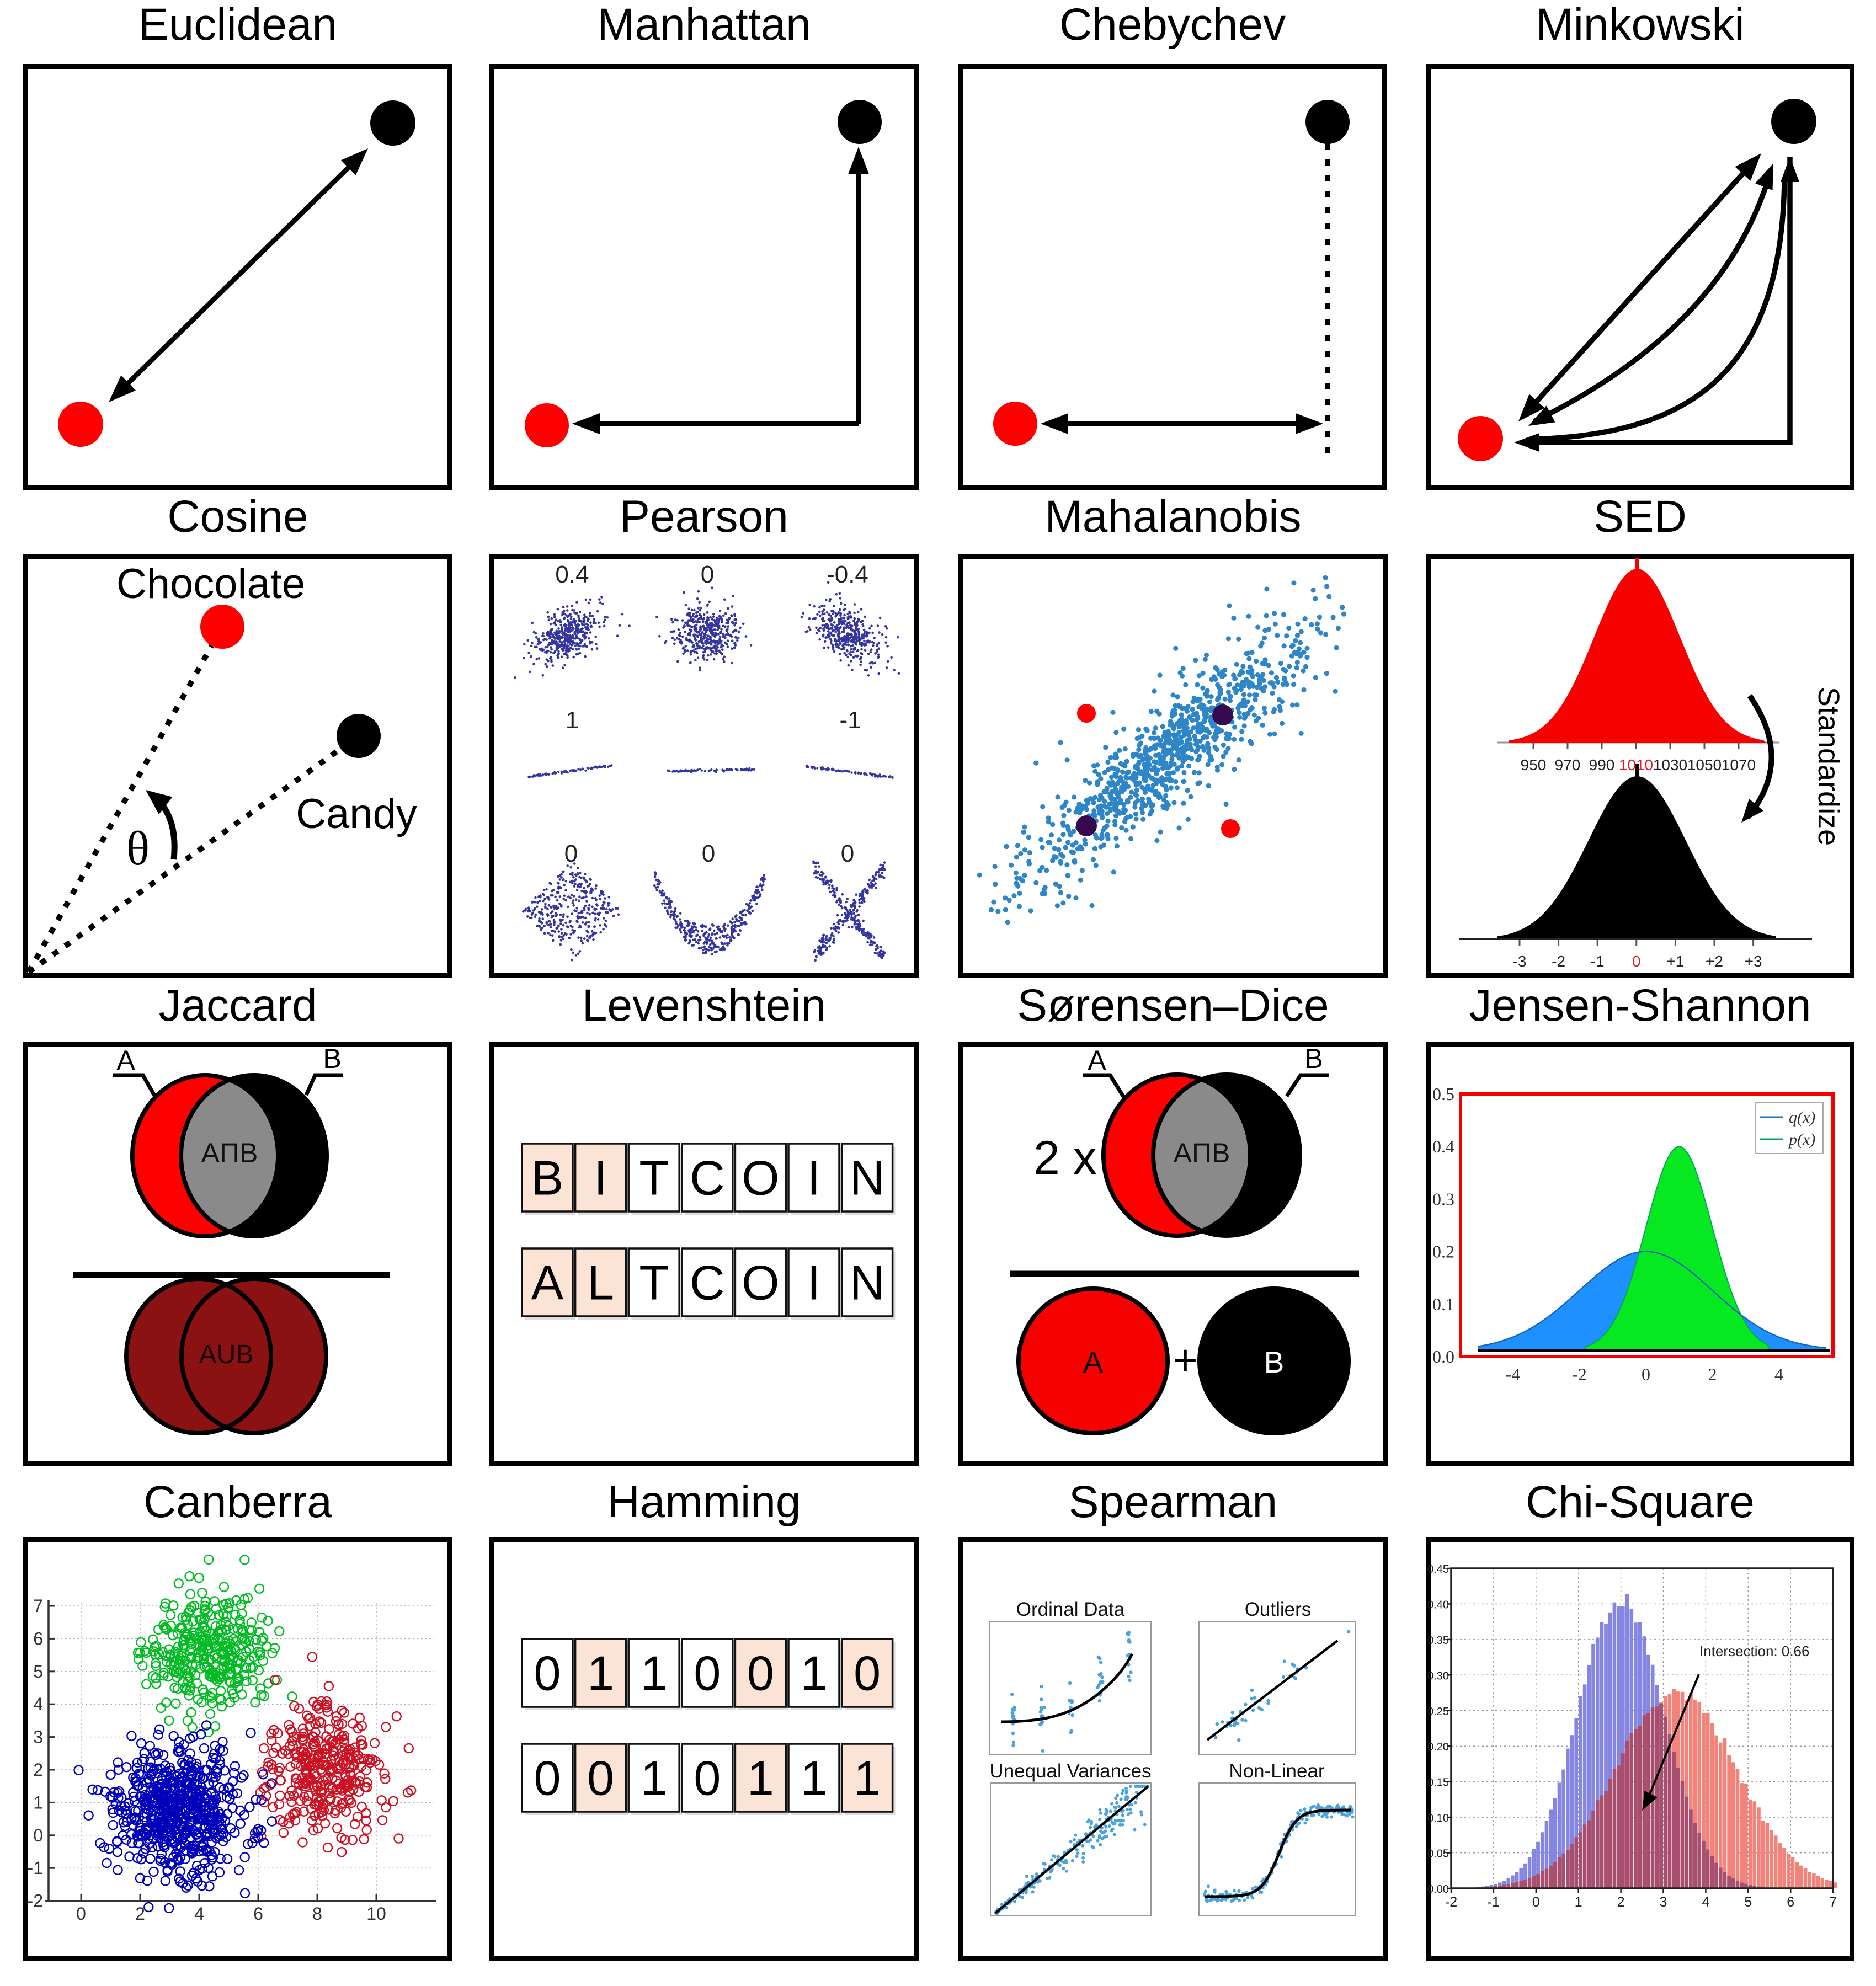 This screenshot has height=1986, width=1876. What do you see at coordinates (1670, 764) in the screenshot?
I see `svg-text: 1030` at bounding box center [1670, 764].